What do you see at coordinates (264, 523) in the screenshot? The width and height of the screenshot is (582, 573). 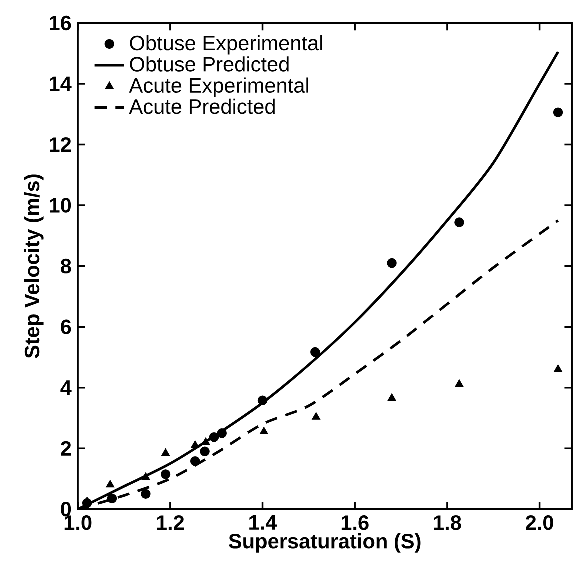 I see `x-tick-label: 1.4` at bounding box center [264, 523].